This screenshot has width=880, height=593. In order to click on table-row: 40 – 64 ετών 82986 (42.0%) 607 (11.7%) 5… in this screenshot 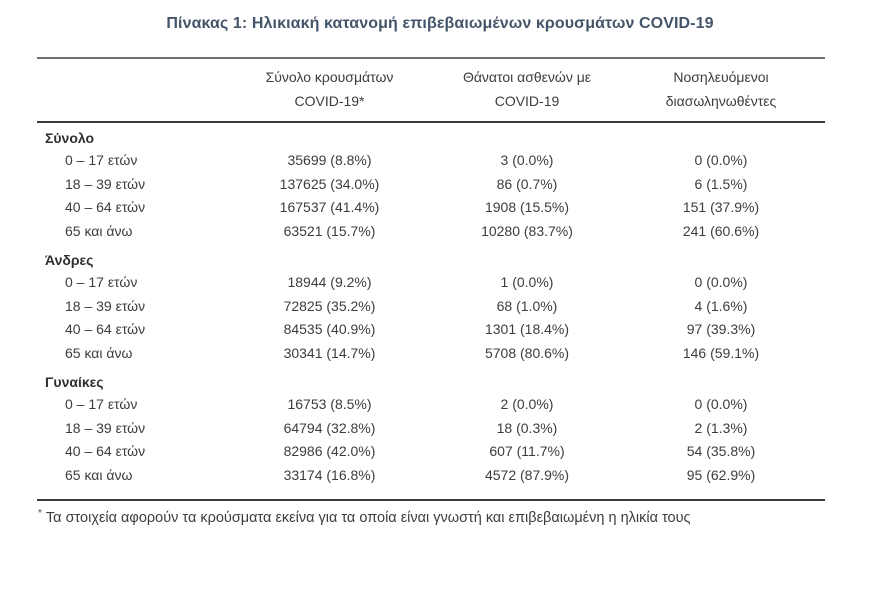, I will do `click(431, 452)`.